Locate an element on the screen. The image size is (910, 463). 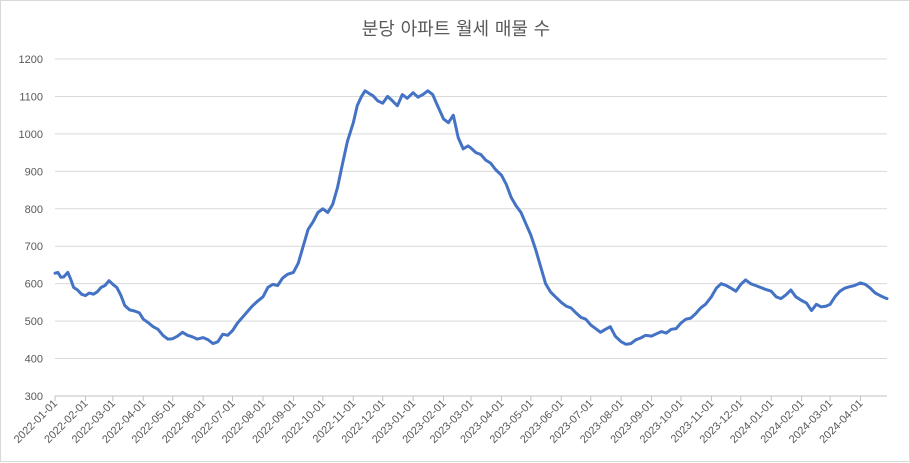
y-axis-tick-labels: 300 400 500 600 700 800 900 1000 1100 1200 is located at coordinates (31, 228).